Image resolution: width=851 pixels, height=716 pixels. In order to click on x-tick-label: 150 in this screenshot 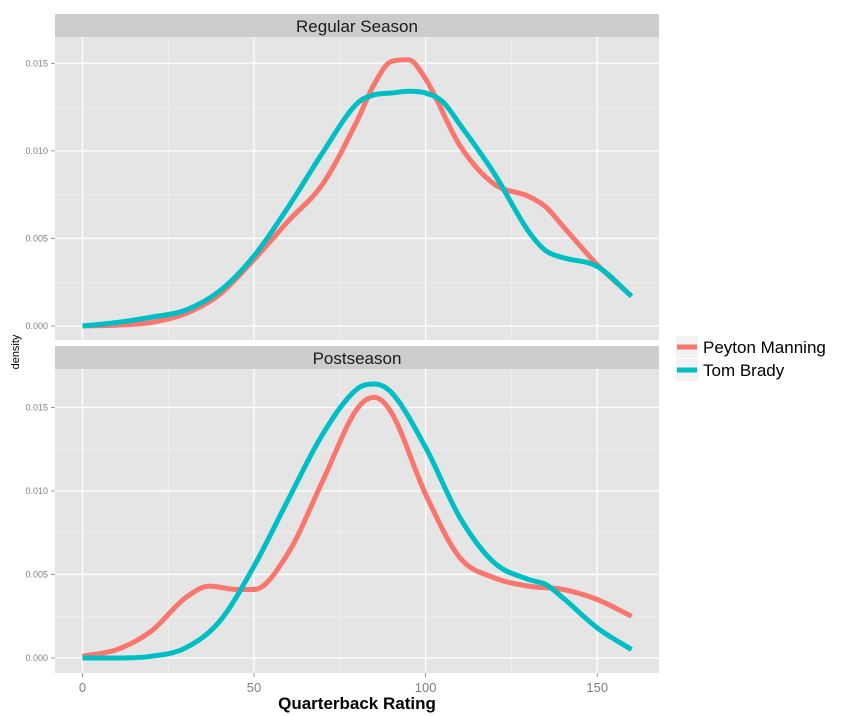, I will do `click(597, 687)`.